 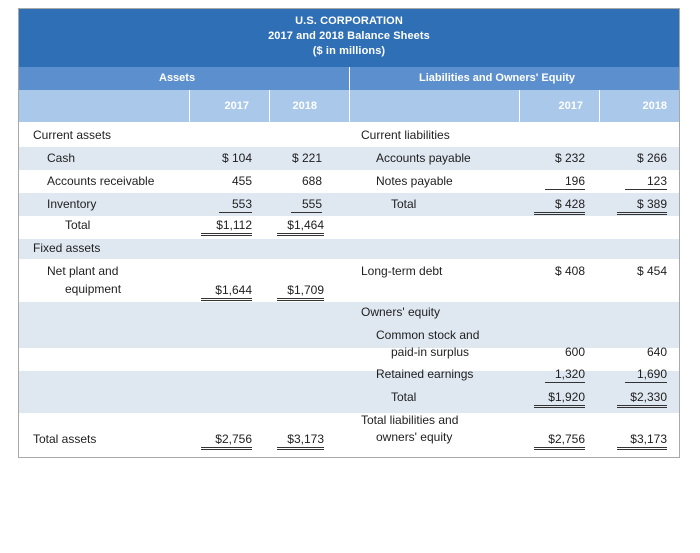 I want to click on units-note: ($ in millions), so click(x=349, y=51).